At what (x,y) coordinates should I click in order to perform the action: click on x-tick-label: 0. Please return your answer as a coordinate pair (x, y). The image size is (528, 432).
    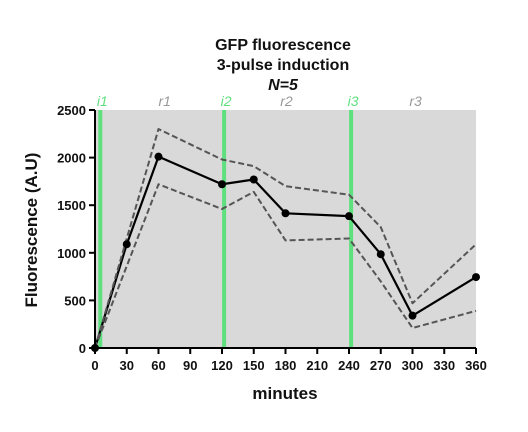
    Looking at the image, I should click on (94, 365).